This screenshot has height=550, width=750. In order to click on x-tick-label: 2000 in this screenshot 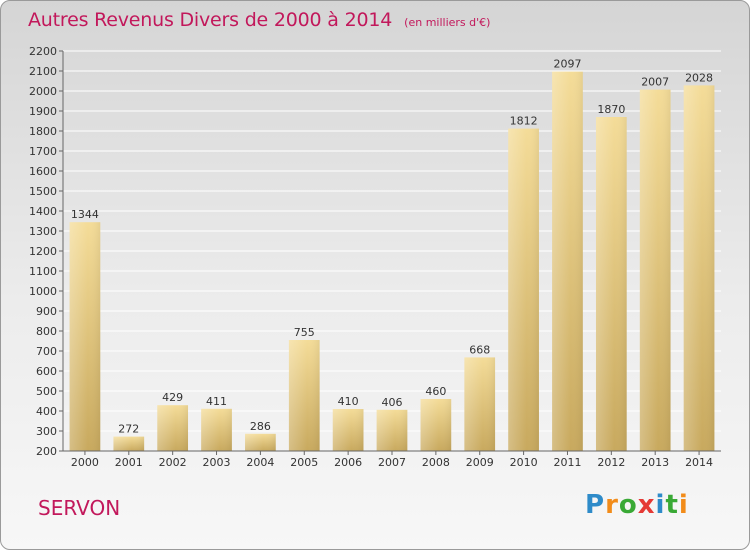, I will do `click(85, 462)`.